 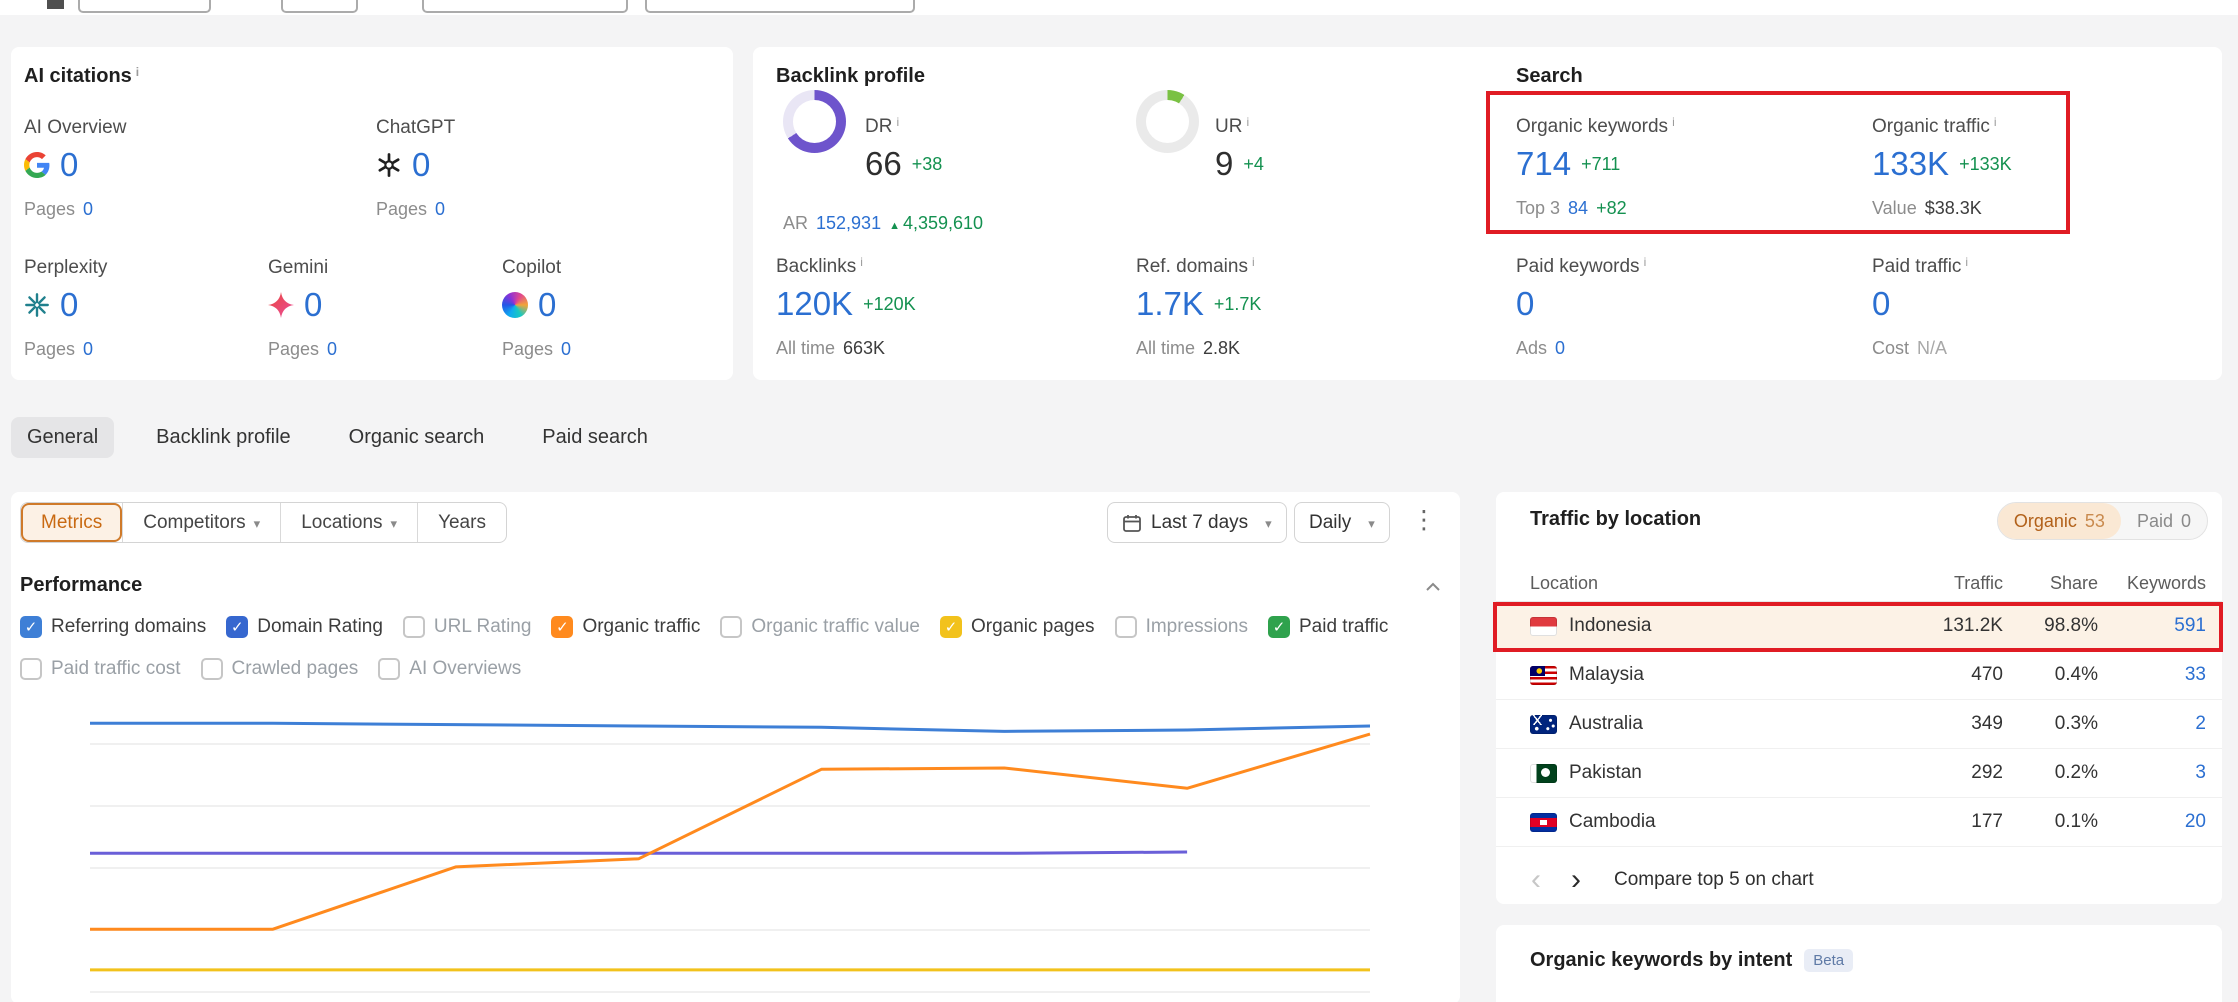 What do you see at coordinates (1543, 675) in the screenshot?
I see `flag-malaysia-icon` at bounding box center [1543, 675].